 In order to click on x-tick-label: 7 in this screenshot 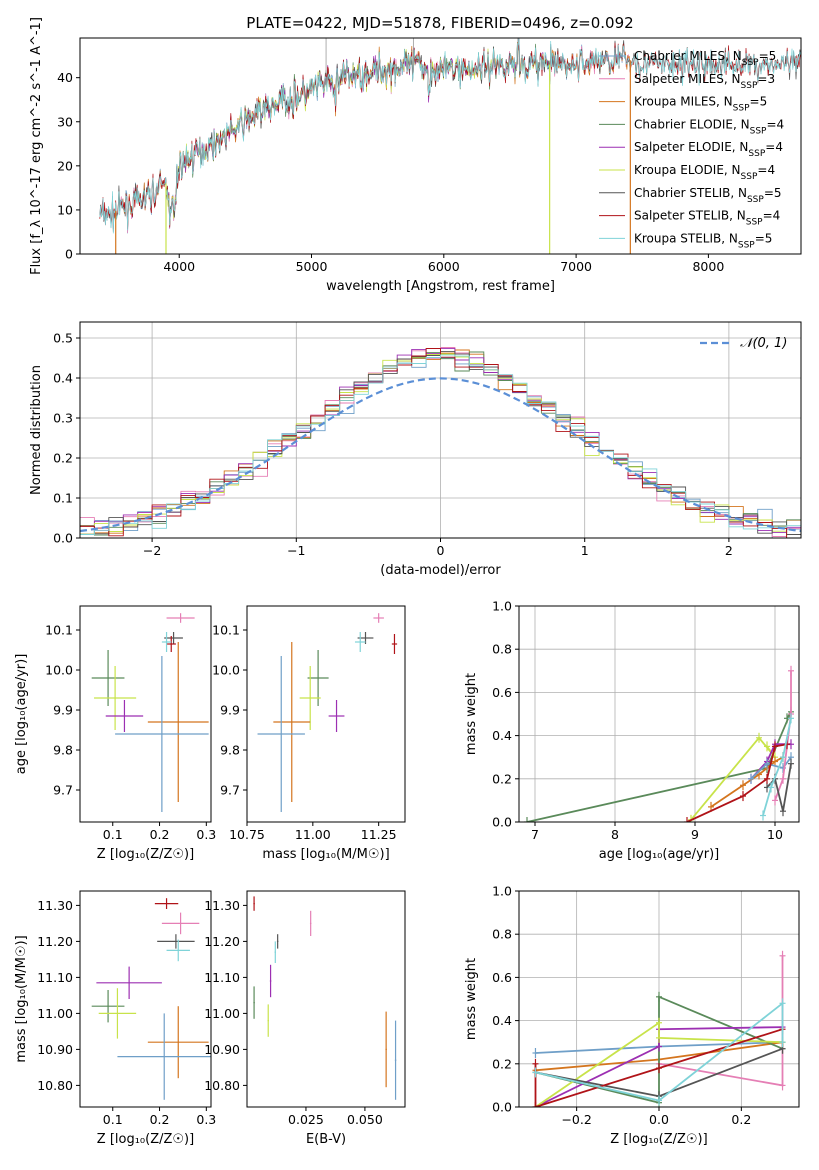, I will do `click(535, 834)`.